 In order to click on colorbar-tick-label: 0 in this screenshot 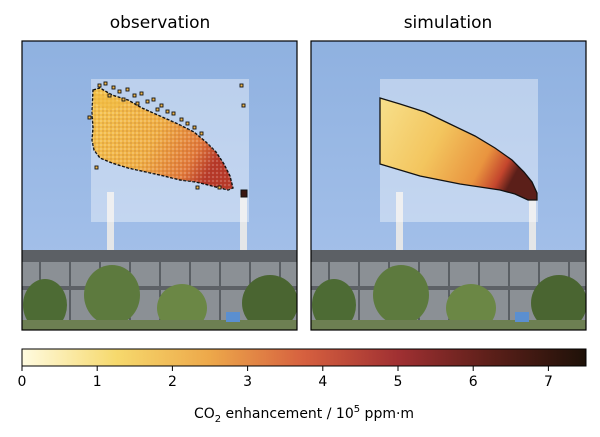, I will do `click(22, 382)`.